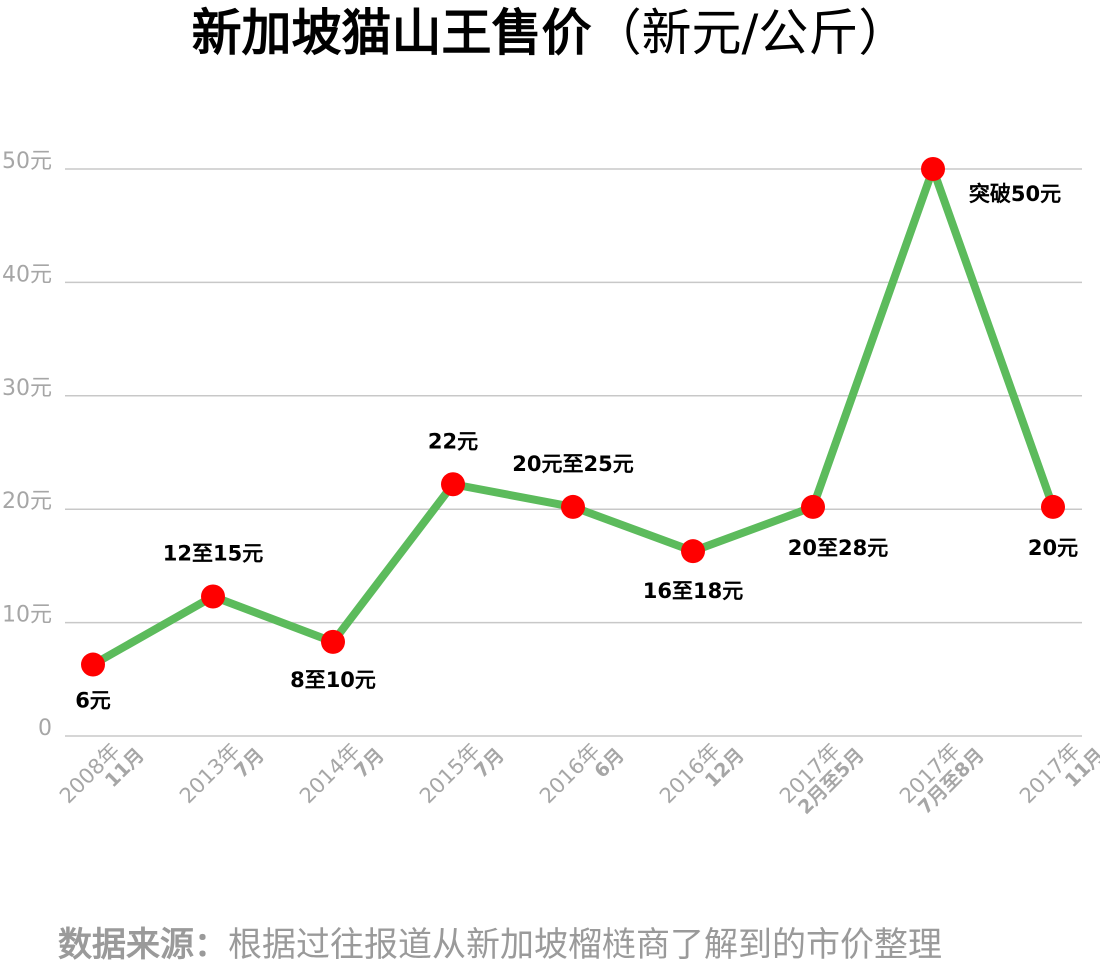  Describe the element at coordinates (27, 388) in the screenshot. I see `y-tick-label: 30元` at that location.